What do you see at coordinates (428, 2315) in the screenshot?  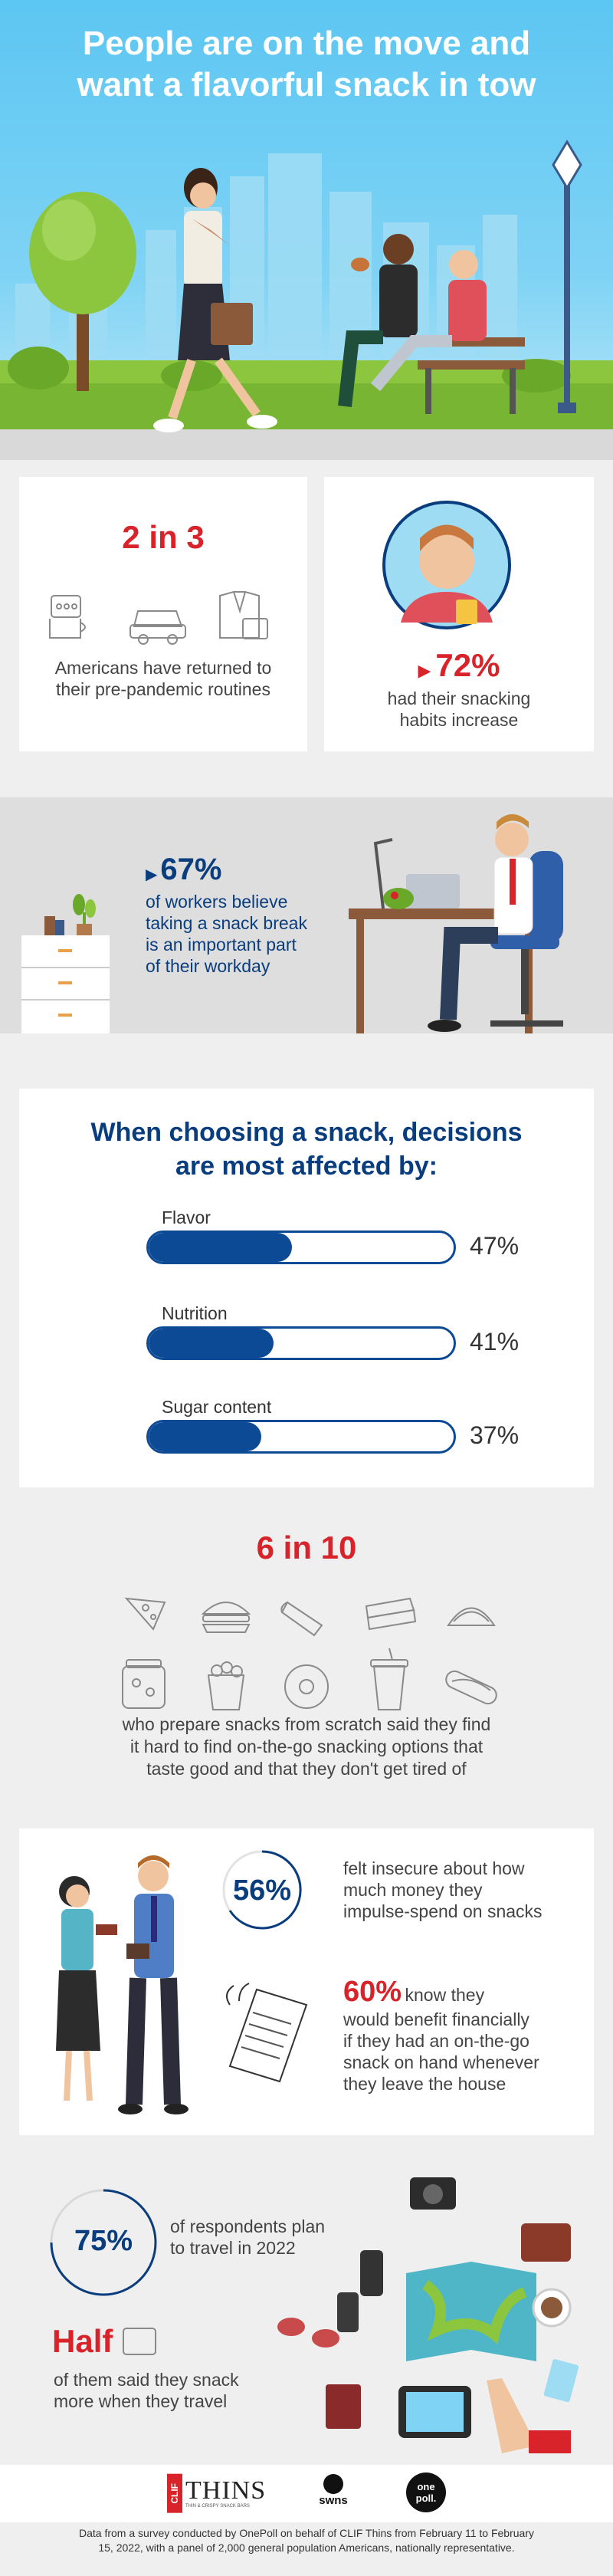 I see `travel-items-illustration` at bounding box center [428, 2315].